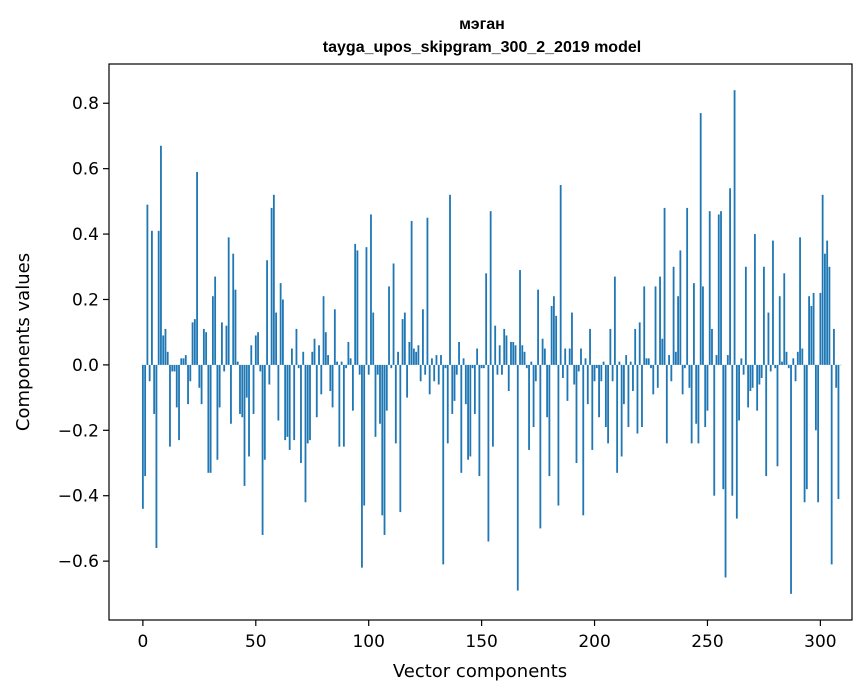 This screenshot has height=696, width=867. What do you see at coordinates (78, 497) in the screenshot?
I see `y-tick-label: −0.4` at bounding box center [78, 497].